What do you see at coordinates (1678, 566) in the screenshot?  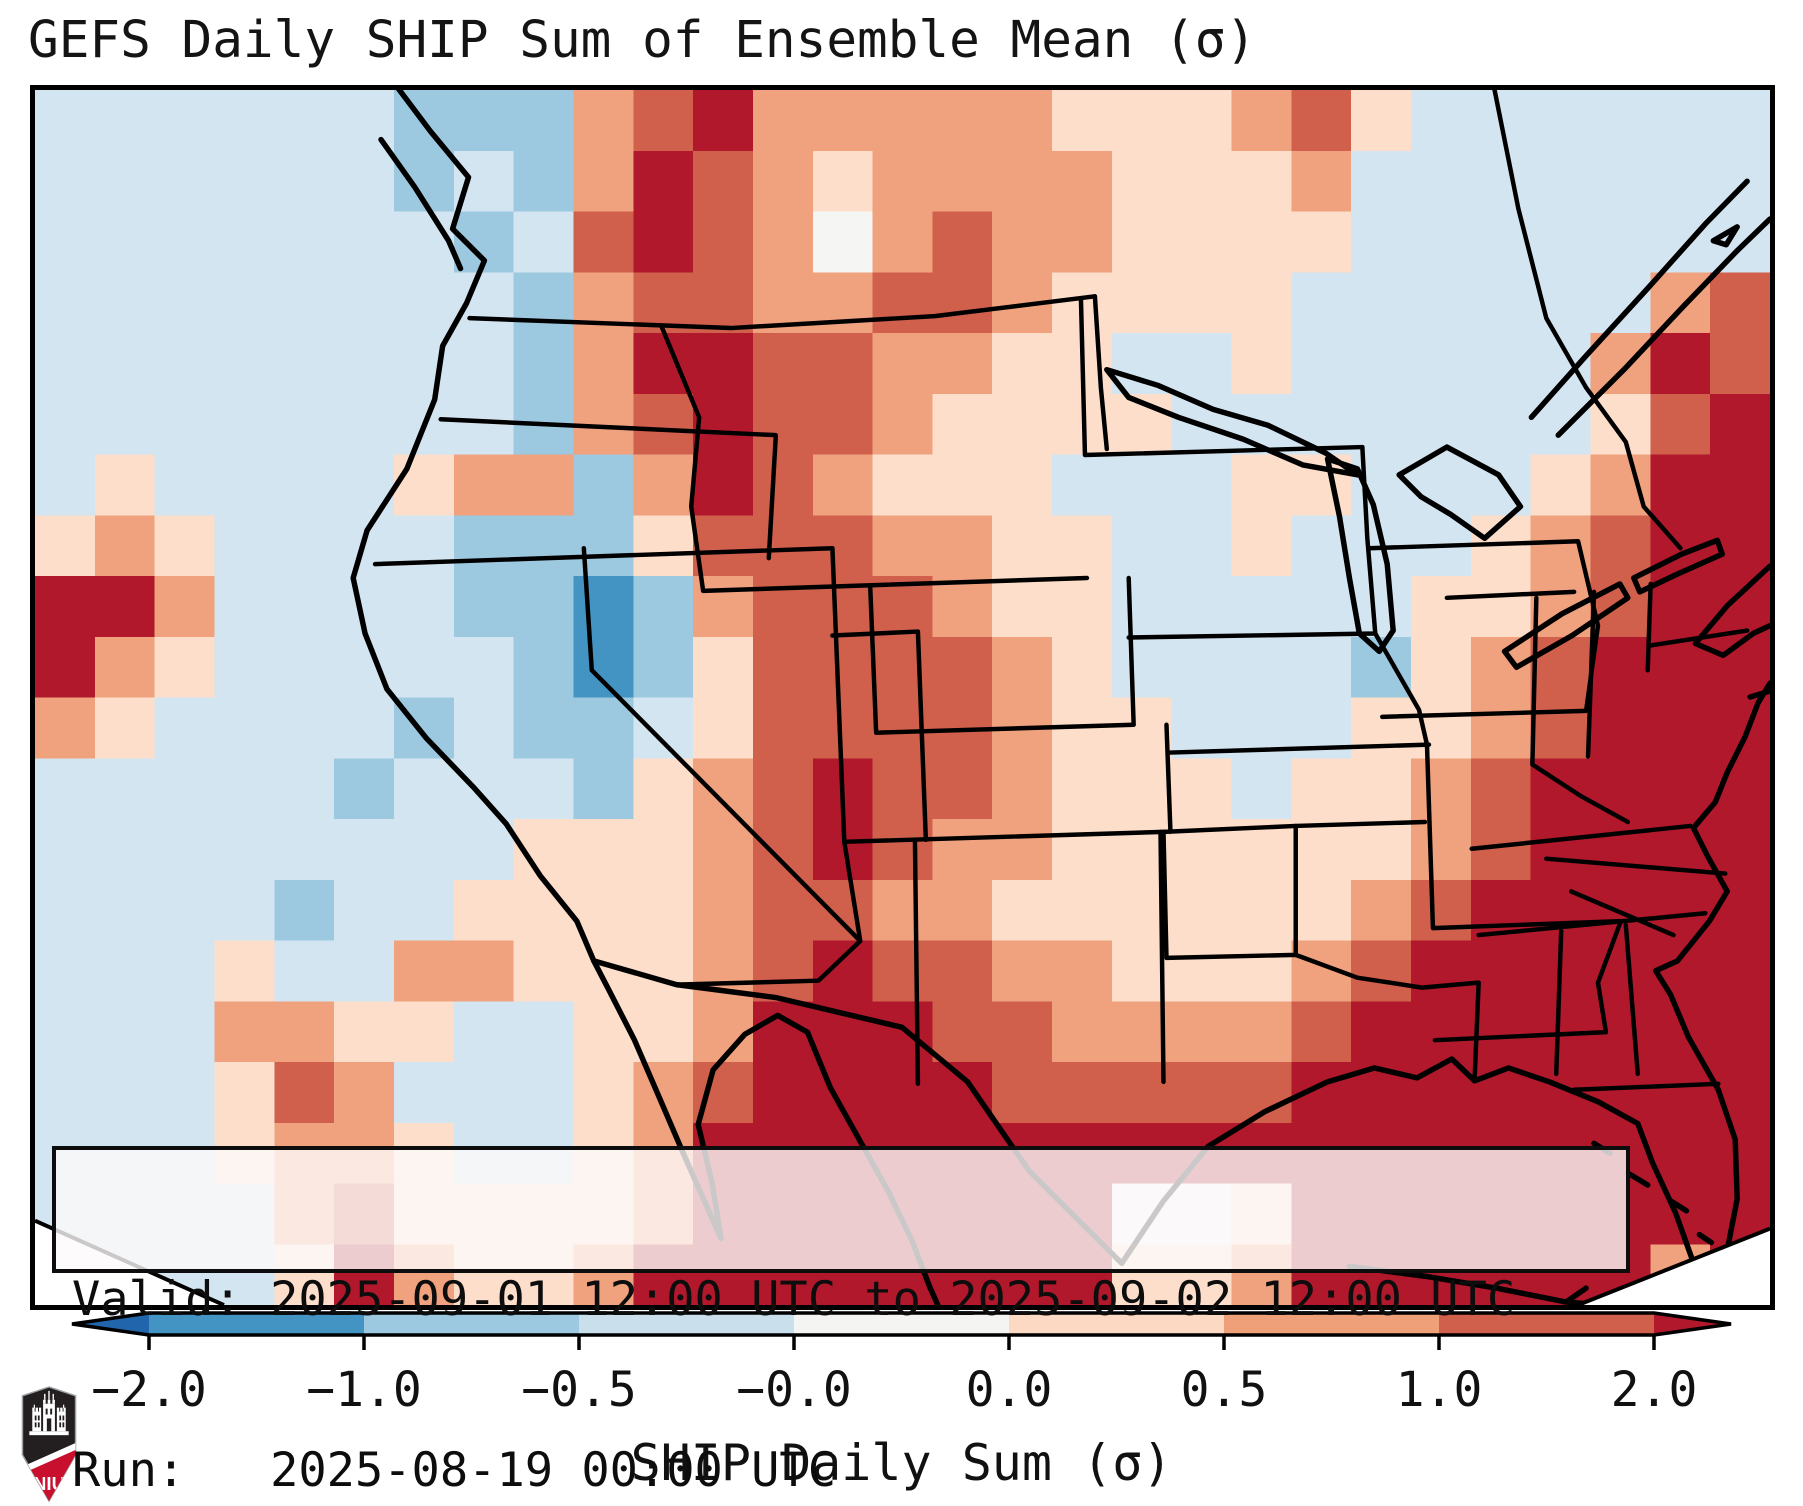 I see `lake-ontario` at bounding box center [1678, 566].